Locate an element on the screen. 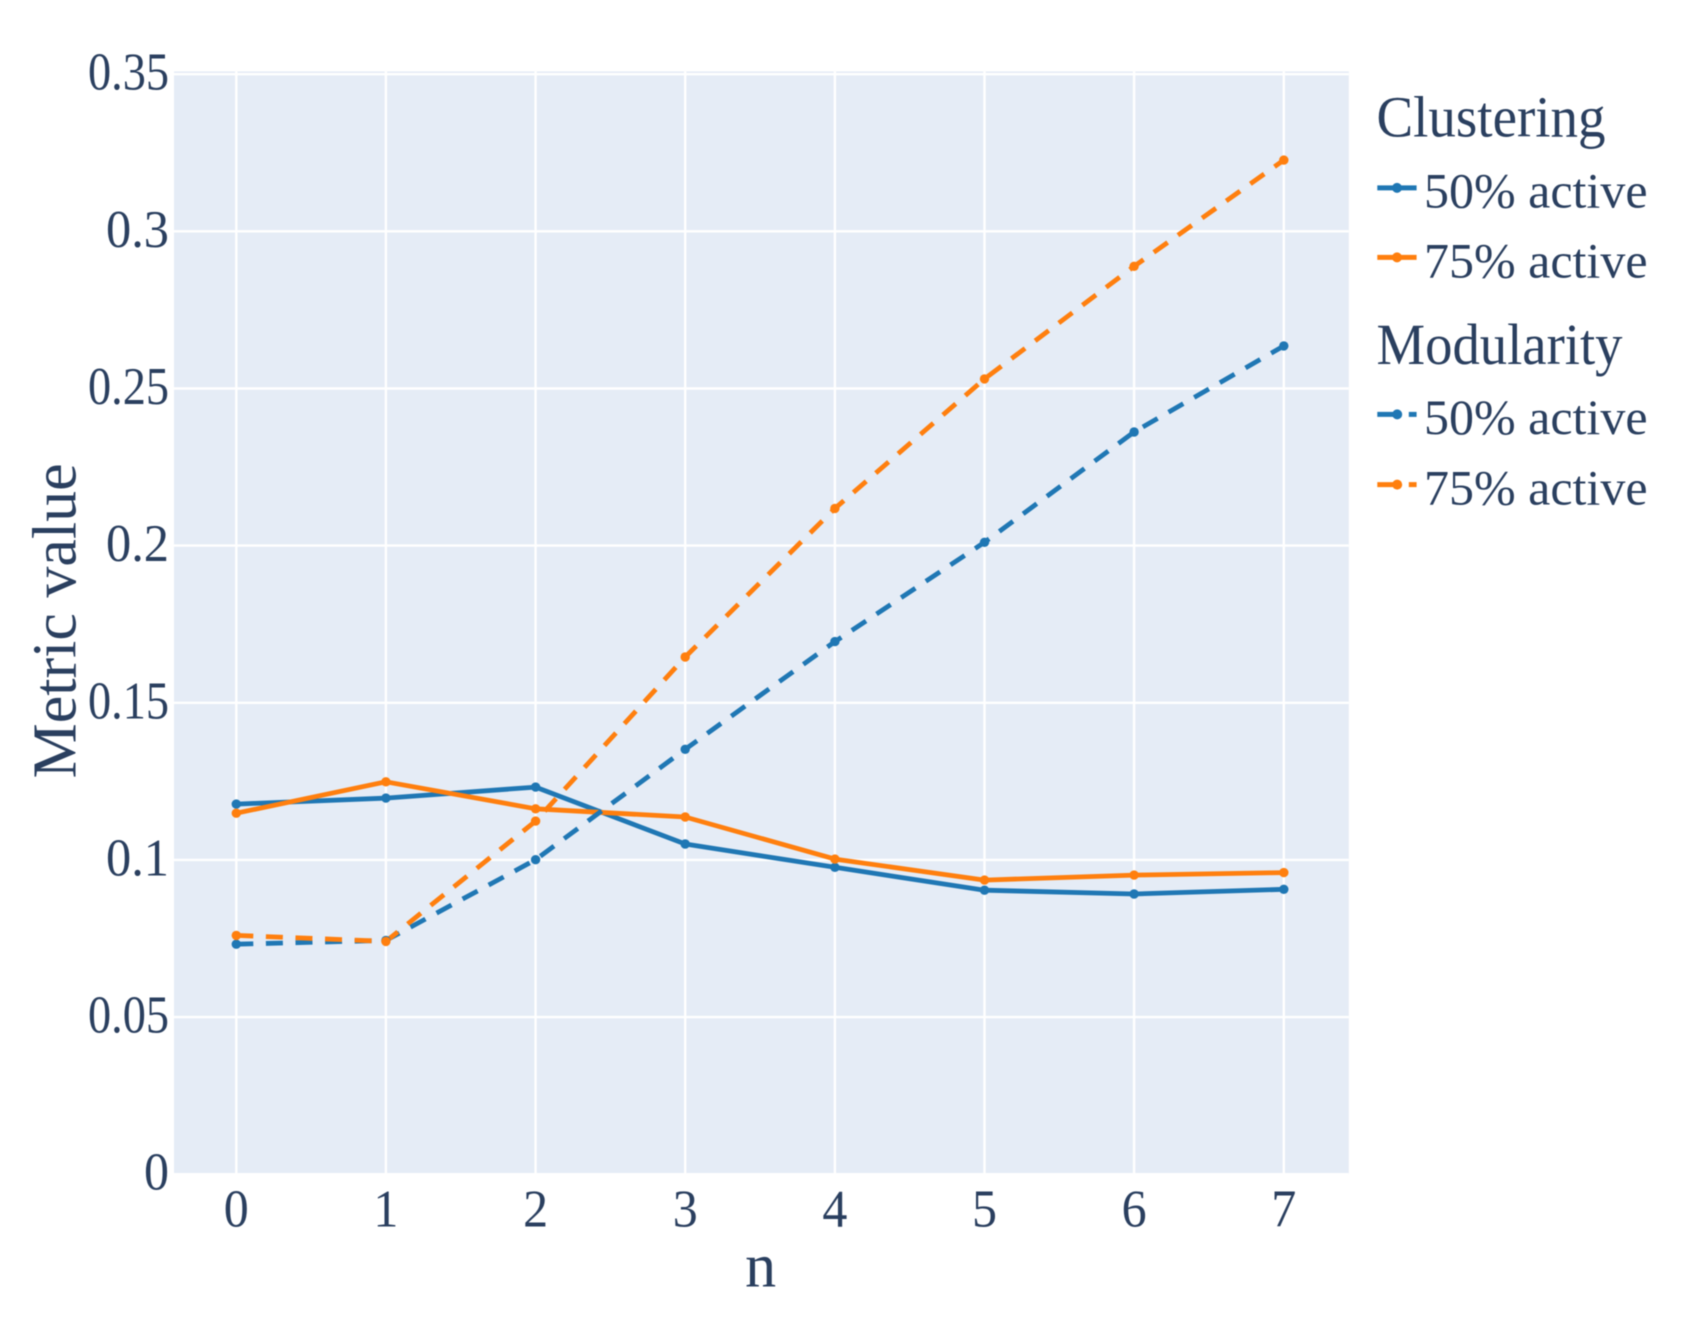 Image resolution: width=1699 pixels, height=1325 pixels. svg-text: 0.05 is located at coordinates (128, 1016).